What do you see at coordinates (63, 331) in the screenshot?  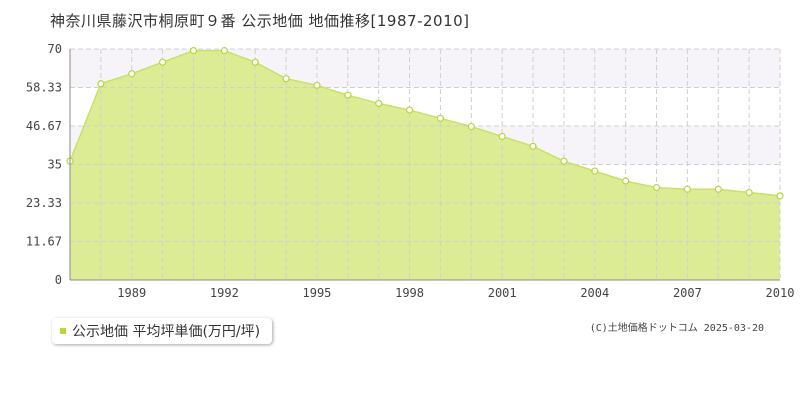 I see `legend-marker` at bounding box center [63, 331].